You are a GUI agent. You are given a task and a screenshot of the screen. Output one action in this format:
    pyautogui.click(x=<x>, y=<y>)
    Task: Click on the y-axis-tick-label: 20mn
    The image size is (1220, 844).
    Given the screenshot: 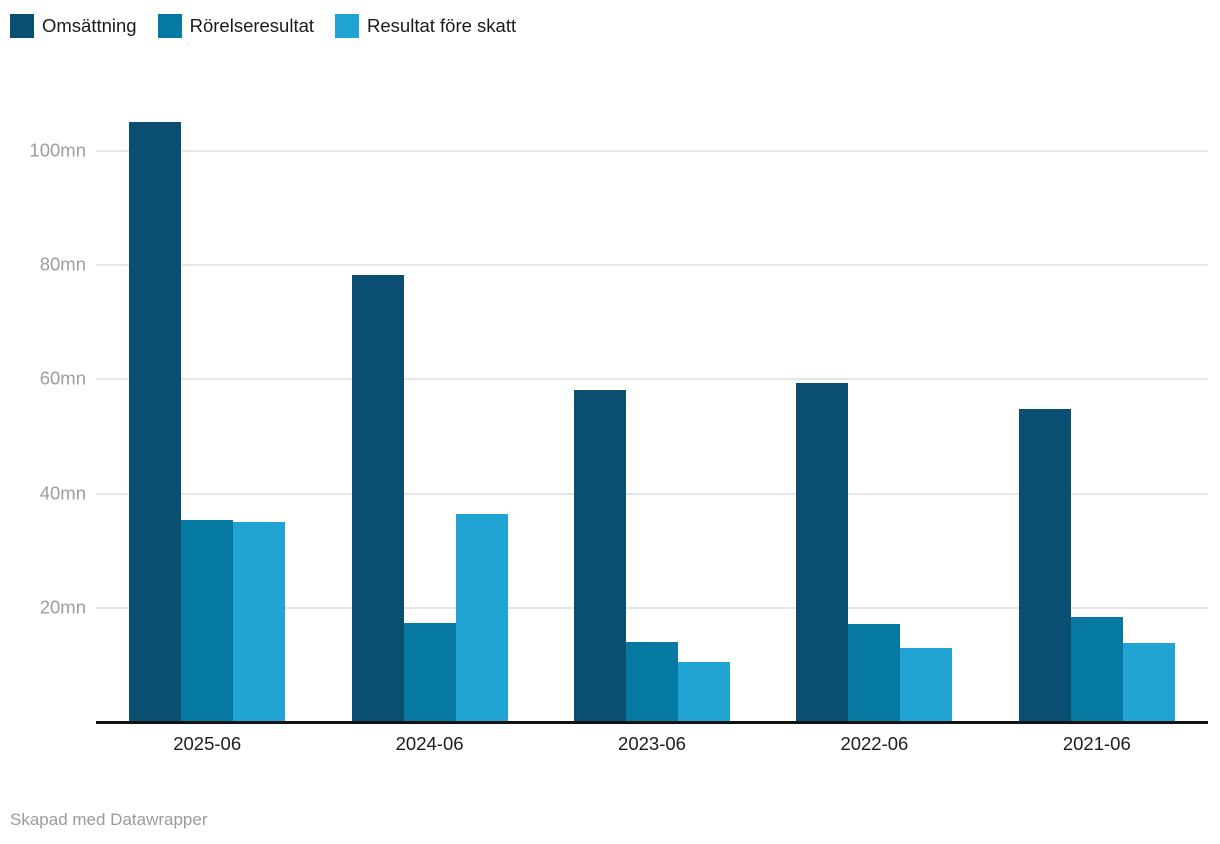 What is the action you would take?
    pyautogui.click(x=62, y=607)
    